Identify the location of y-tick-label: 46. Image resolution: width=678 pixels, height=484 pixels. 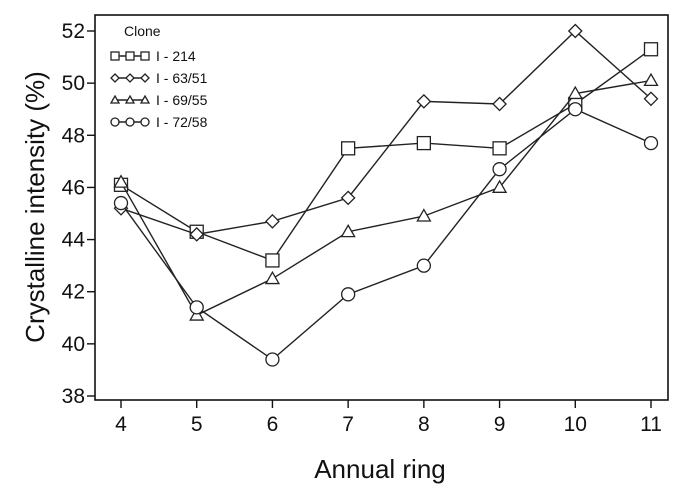
(73, 187).